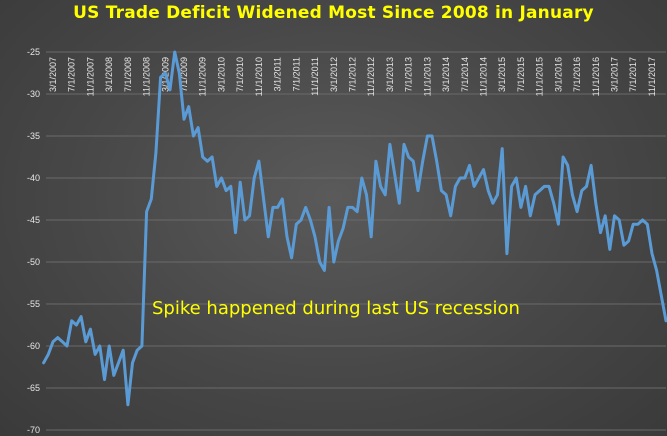  I want to click on x-tick-label: 3/1/2017, so click(615, 74).